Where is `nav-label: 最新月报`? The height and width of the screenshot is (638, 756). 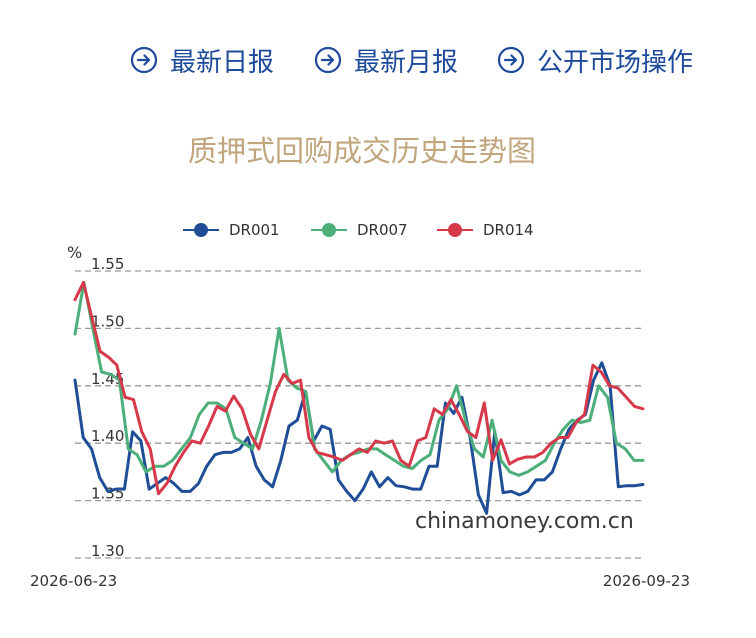
nav-label: 最新月报 is located at coordinates (406, 62).